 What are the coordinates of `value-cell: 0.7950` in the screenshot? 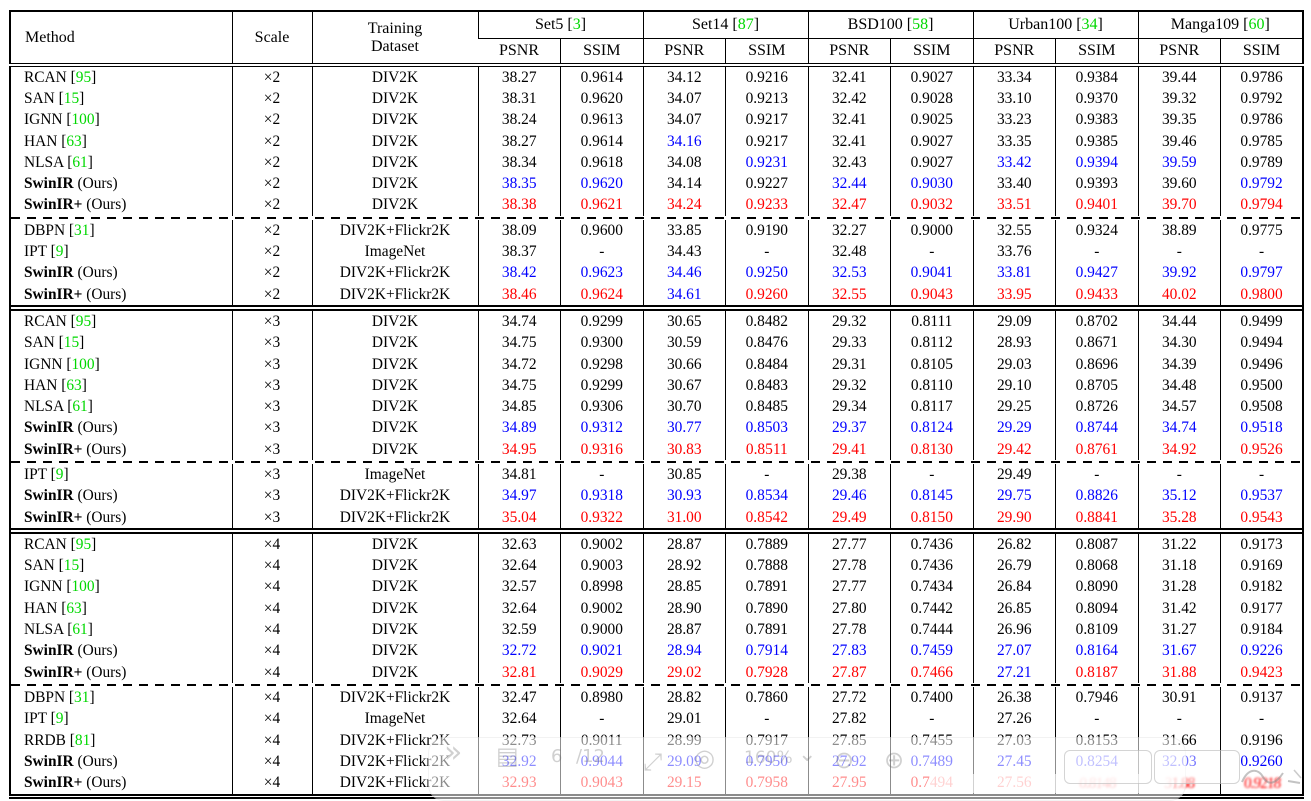 It's located at (767, 762).